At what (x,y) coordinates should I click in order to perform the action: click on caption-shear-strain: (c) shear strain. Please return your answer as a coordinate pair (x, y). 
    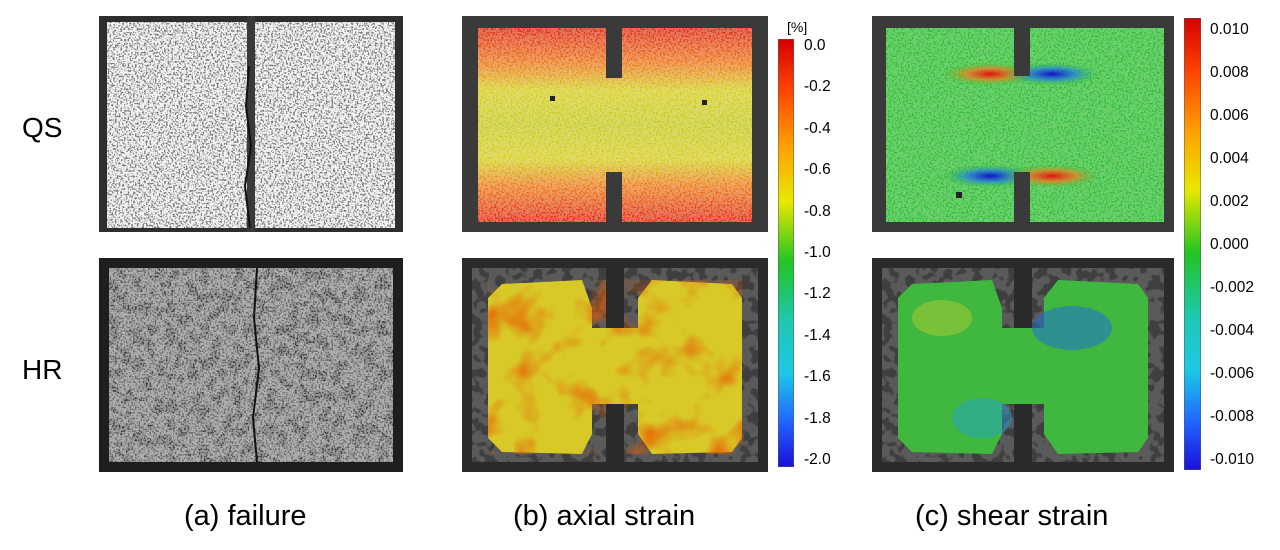
    Looking at the image, I should click on (1012, 516).